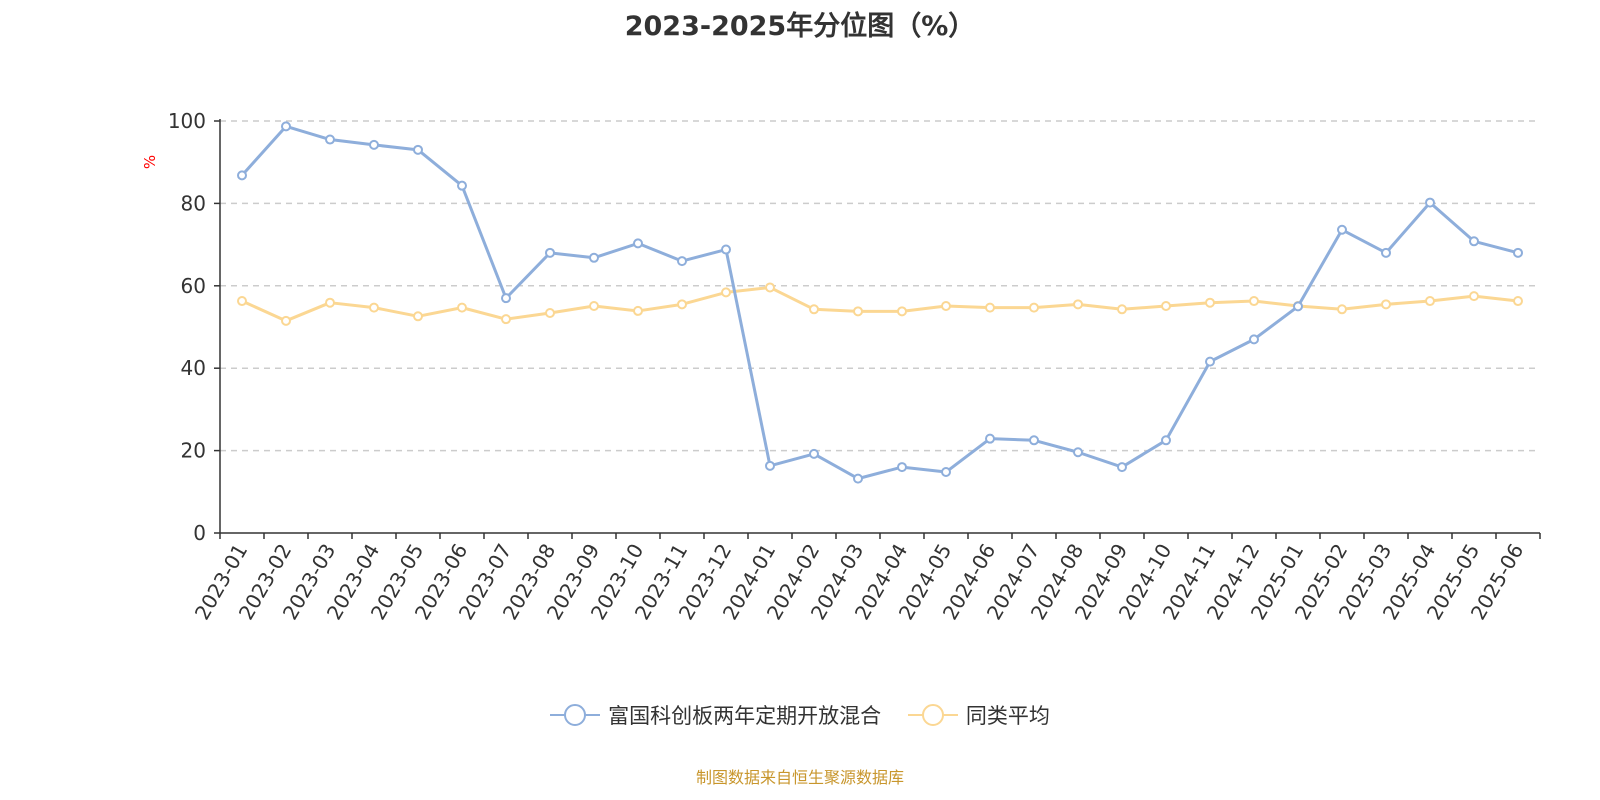 The width and height of the screenshot is (1600, 800). I want to click on y-tick-label: 20, so click(193, 451).